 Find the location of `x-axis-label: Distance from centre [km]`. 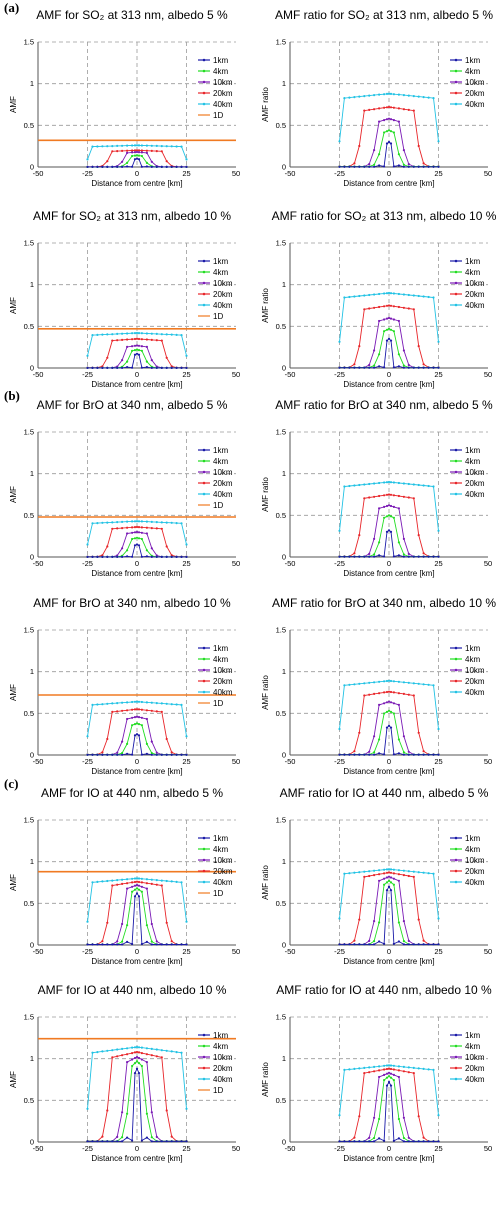

x-axis-label: Distance from centre [km] is located at coordinates (388, 1158).